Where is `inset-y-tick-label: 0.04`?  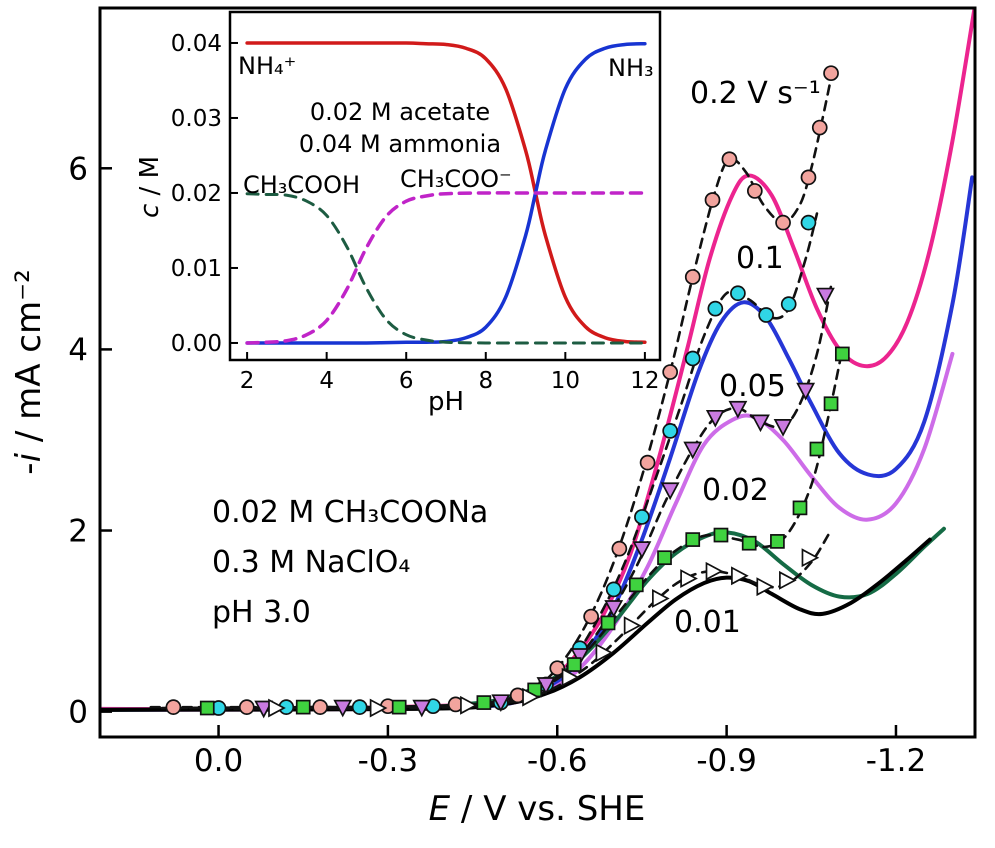
inset-y-tick-label: 0.04 is located at coordinates (196, 44).